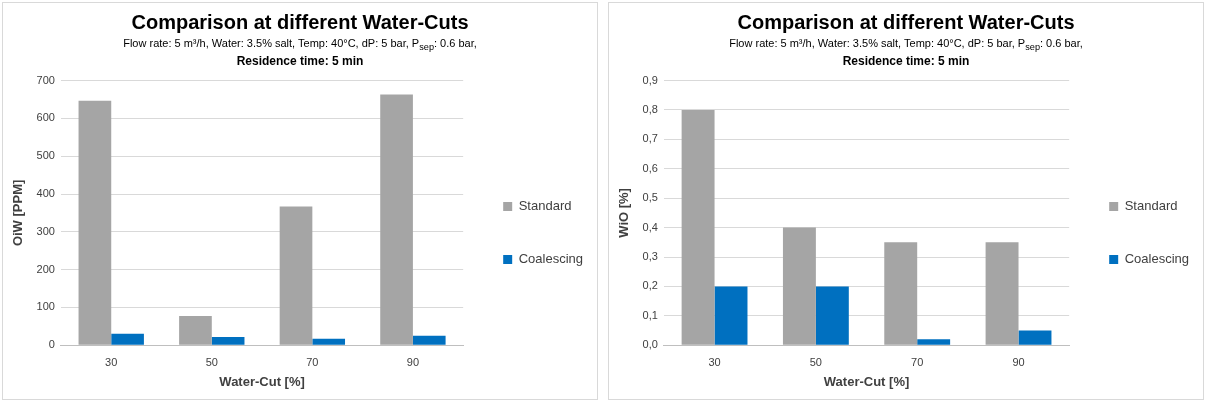 This screenshot has width=1214, height=406. What do you see at coordinates (650, 315) in the screenshot?
I see `y-tick-label: 0,1` at bounding box center [650, 315].